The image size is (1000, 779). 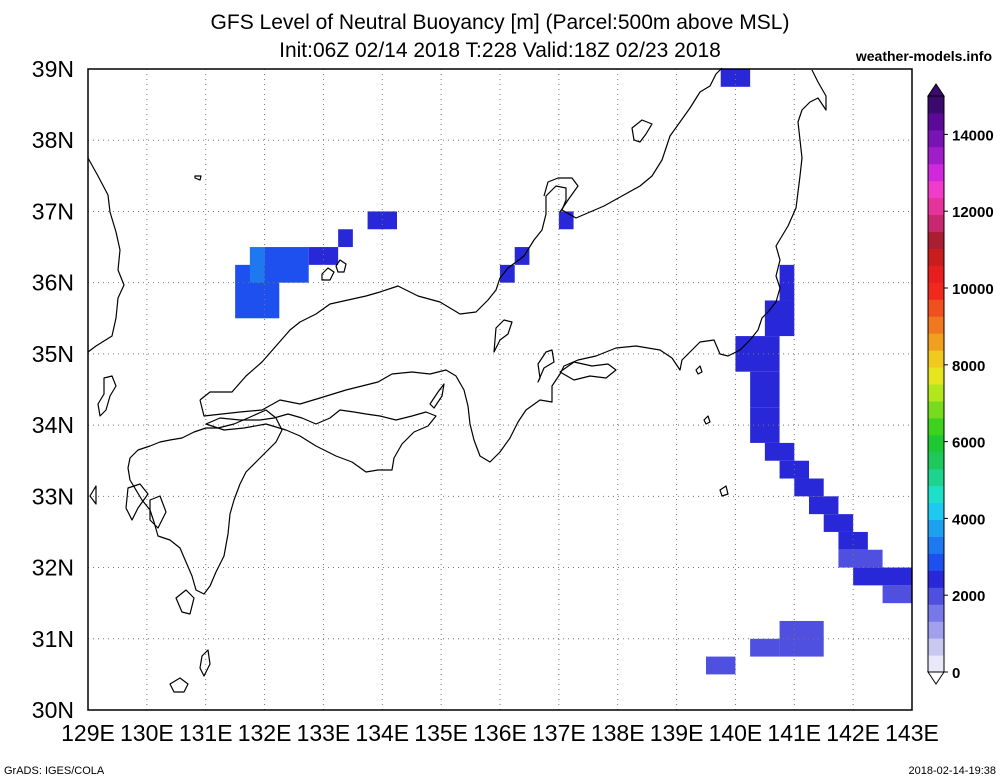 What do you see at coordinates (88, 733) in the screenshot?
I see `lon-tick-label: 129E` at bounding box center [88, 733].